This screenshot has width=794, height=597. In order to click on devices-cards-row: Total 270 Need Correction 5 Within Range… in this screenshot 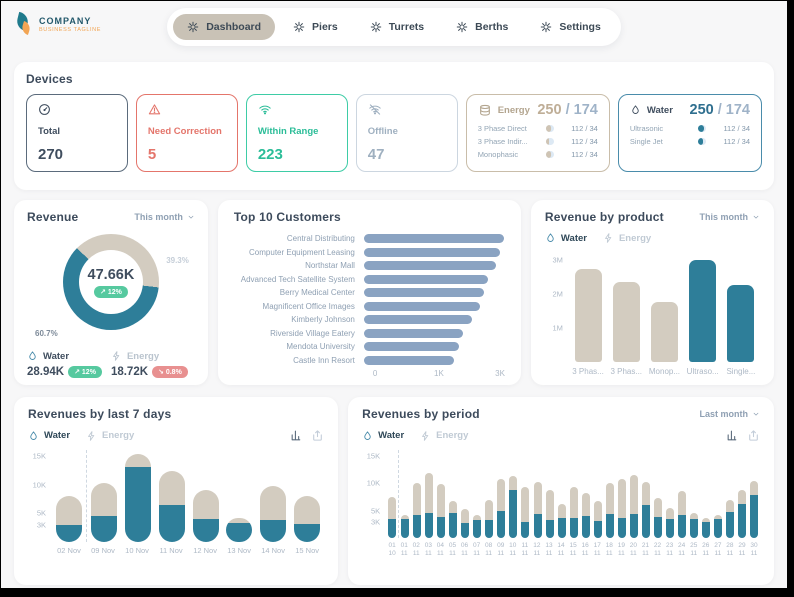, I will do `click(394, 133)`.